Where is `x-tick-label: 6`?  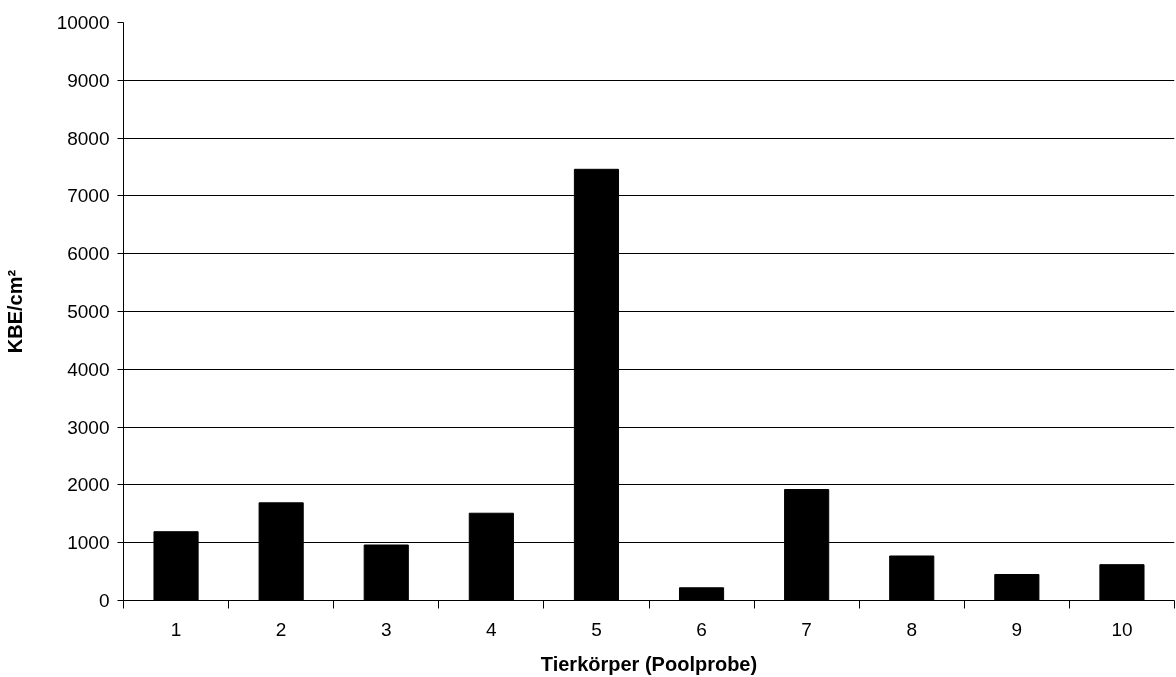
x-tick-label: 6 is located at coordinates (701, 629).